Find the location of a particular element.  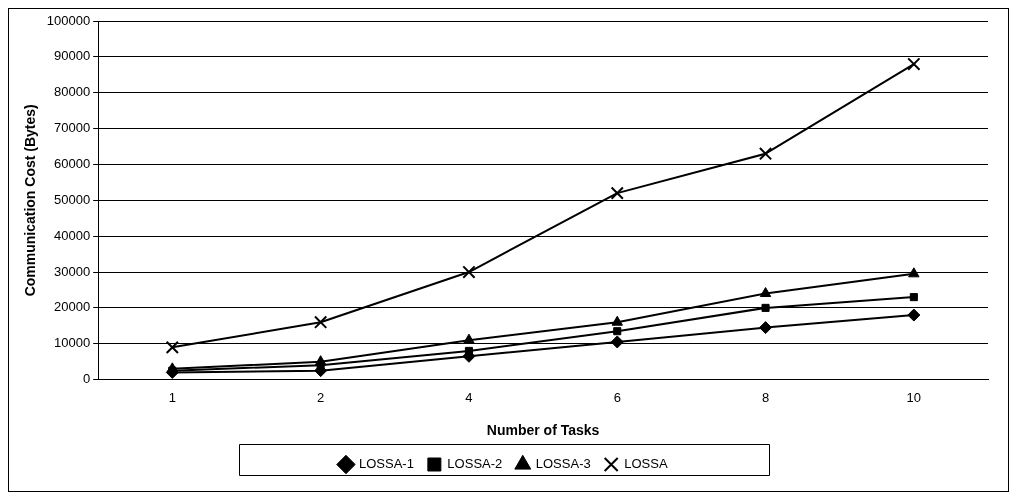

legend-label: LOSSA-1 is located at coordinates (386, 464).